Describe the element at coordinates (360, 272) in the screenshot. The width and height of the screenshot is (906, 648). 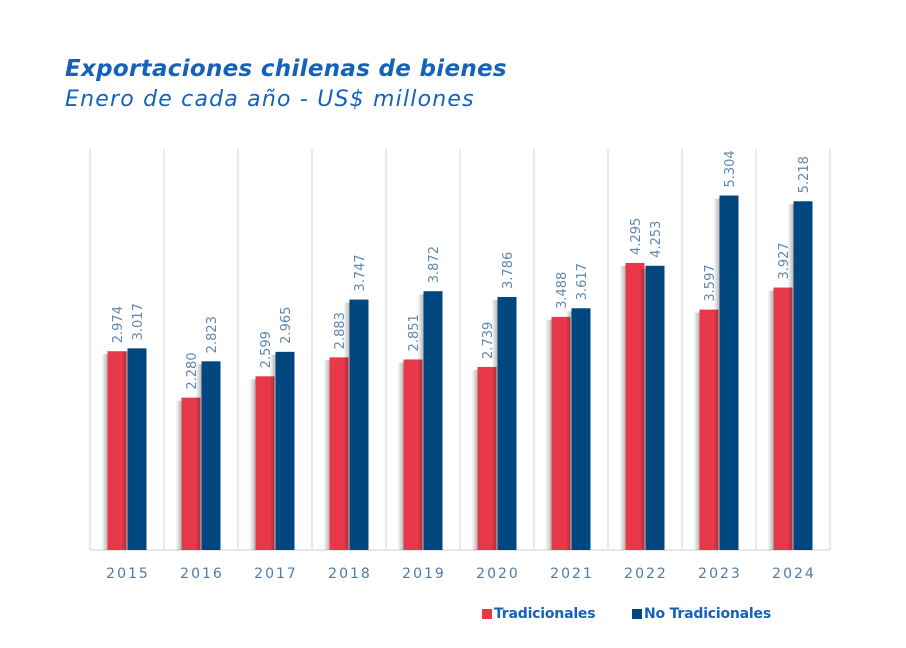
I see `data-label: 3.747` at that location.